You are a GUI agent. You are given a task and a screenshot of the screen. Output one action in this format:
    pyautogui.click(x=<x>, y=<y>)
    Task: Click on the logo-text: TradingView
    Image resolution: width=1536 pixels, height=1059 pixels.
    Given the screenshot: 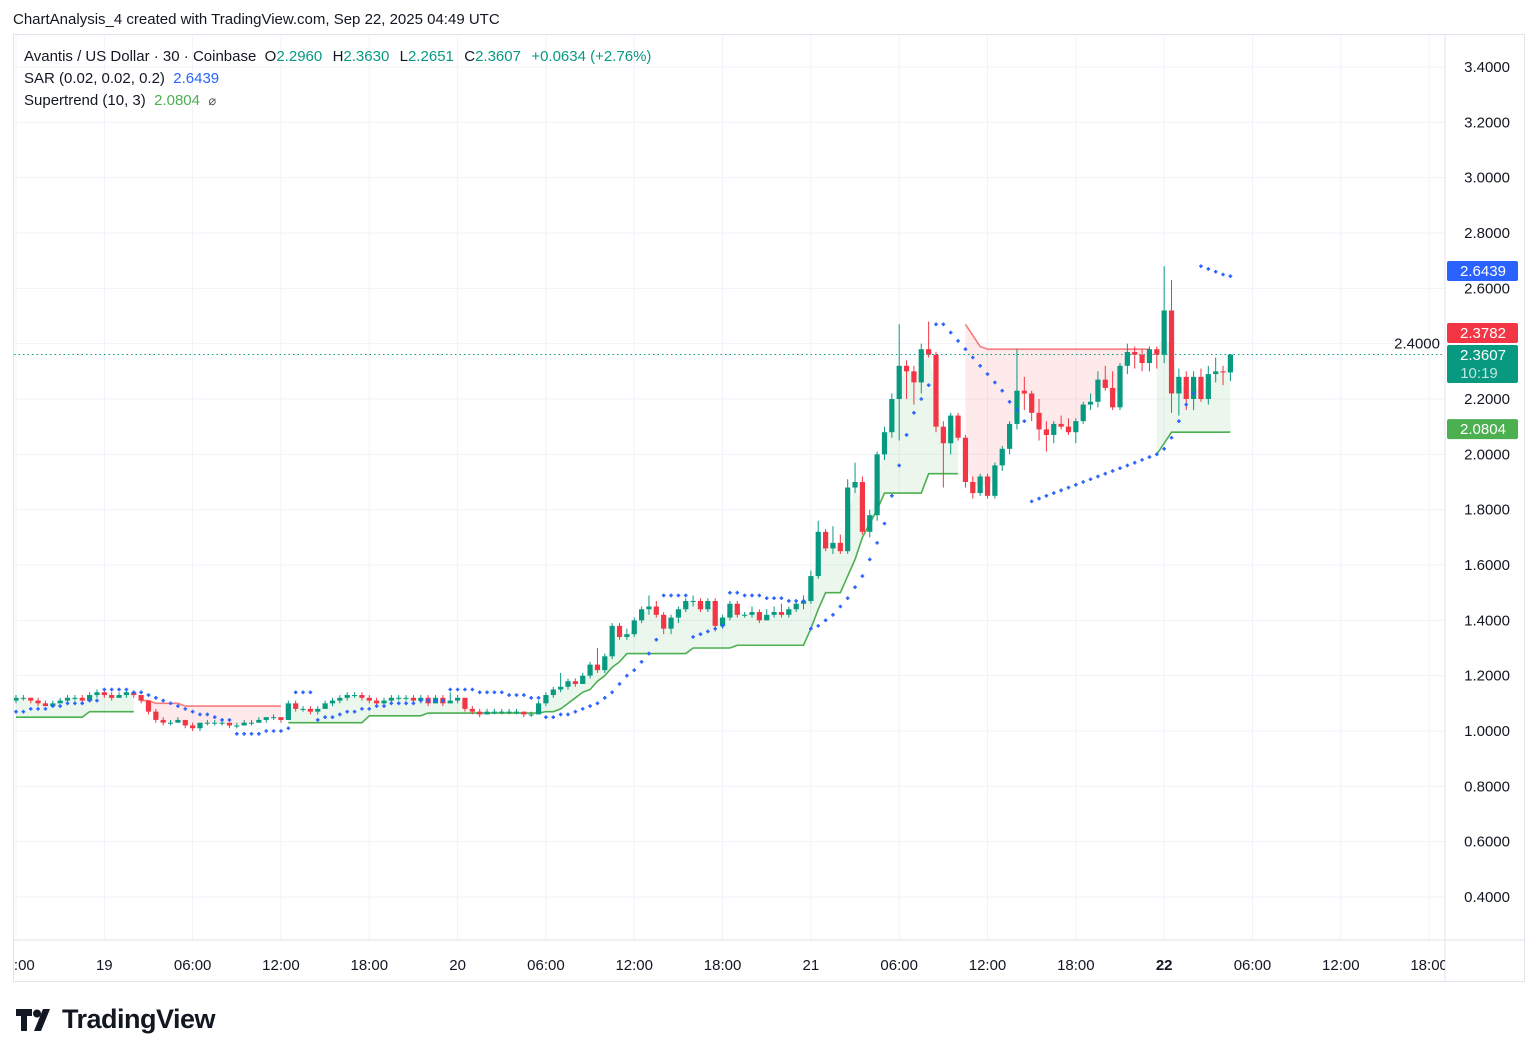 What is the action you would take?
    pyautogui.click(x=139, y=1019)
    